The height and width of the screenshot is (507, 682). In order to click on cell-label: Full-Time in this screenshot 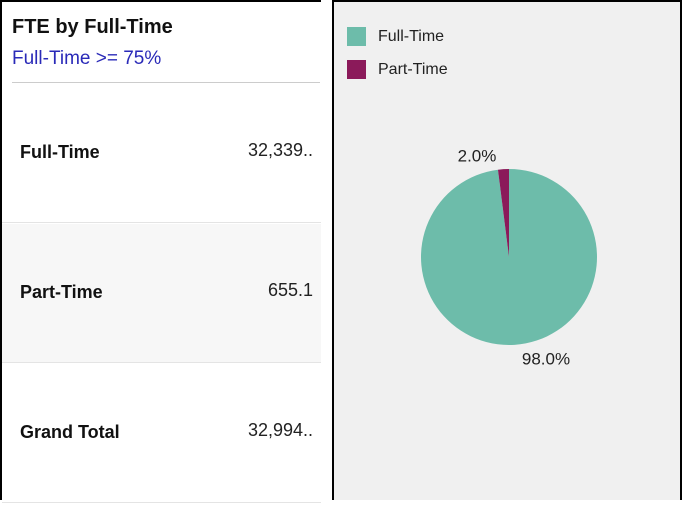, I will do `click(60, 152)`.